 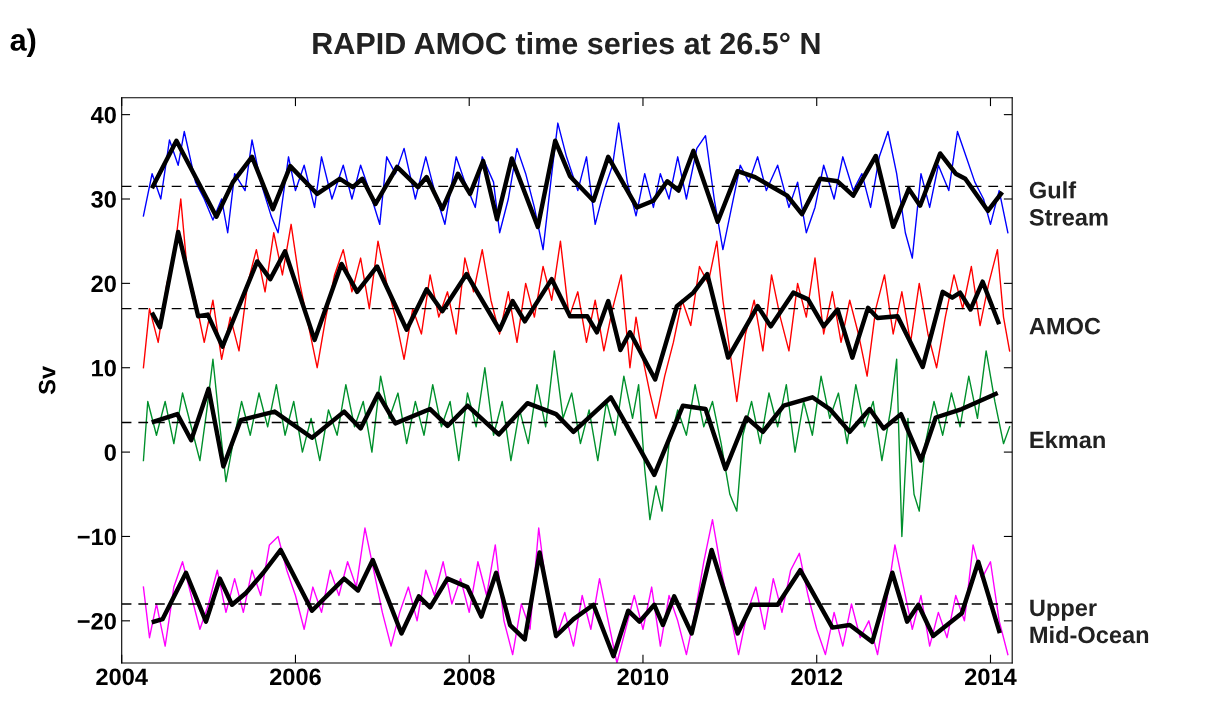 I want to click on x-tick-label: 2014, so click(x=991, y=677).